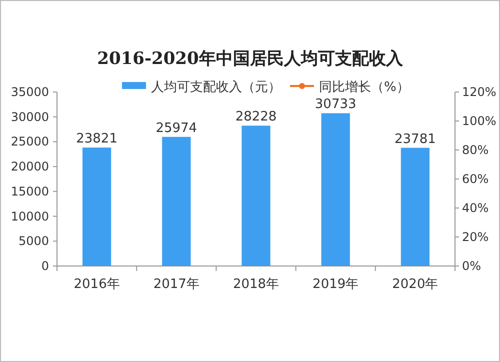 The image size is (500, 362). Describe the element at coordinates (216, 87) in the screenshot. I see `legend-label: 人均可支配收入（元）` at that location.